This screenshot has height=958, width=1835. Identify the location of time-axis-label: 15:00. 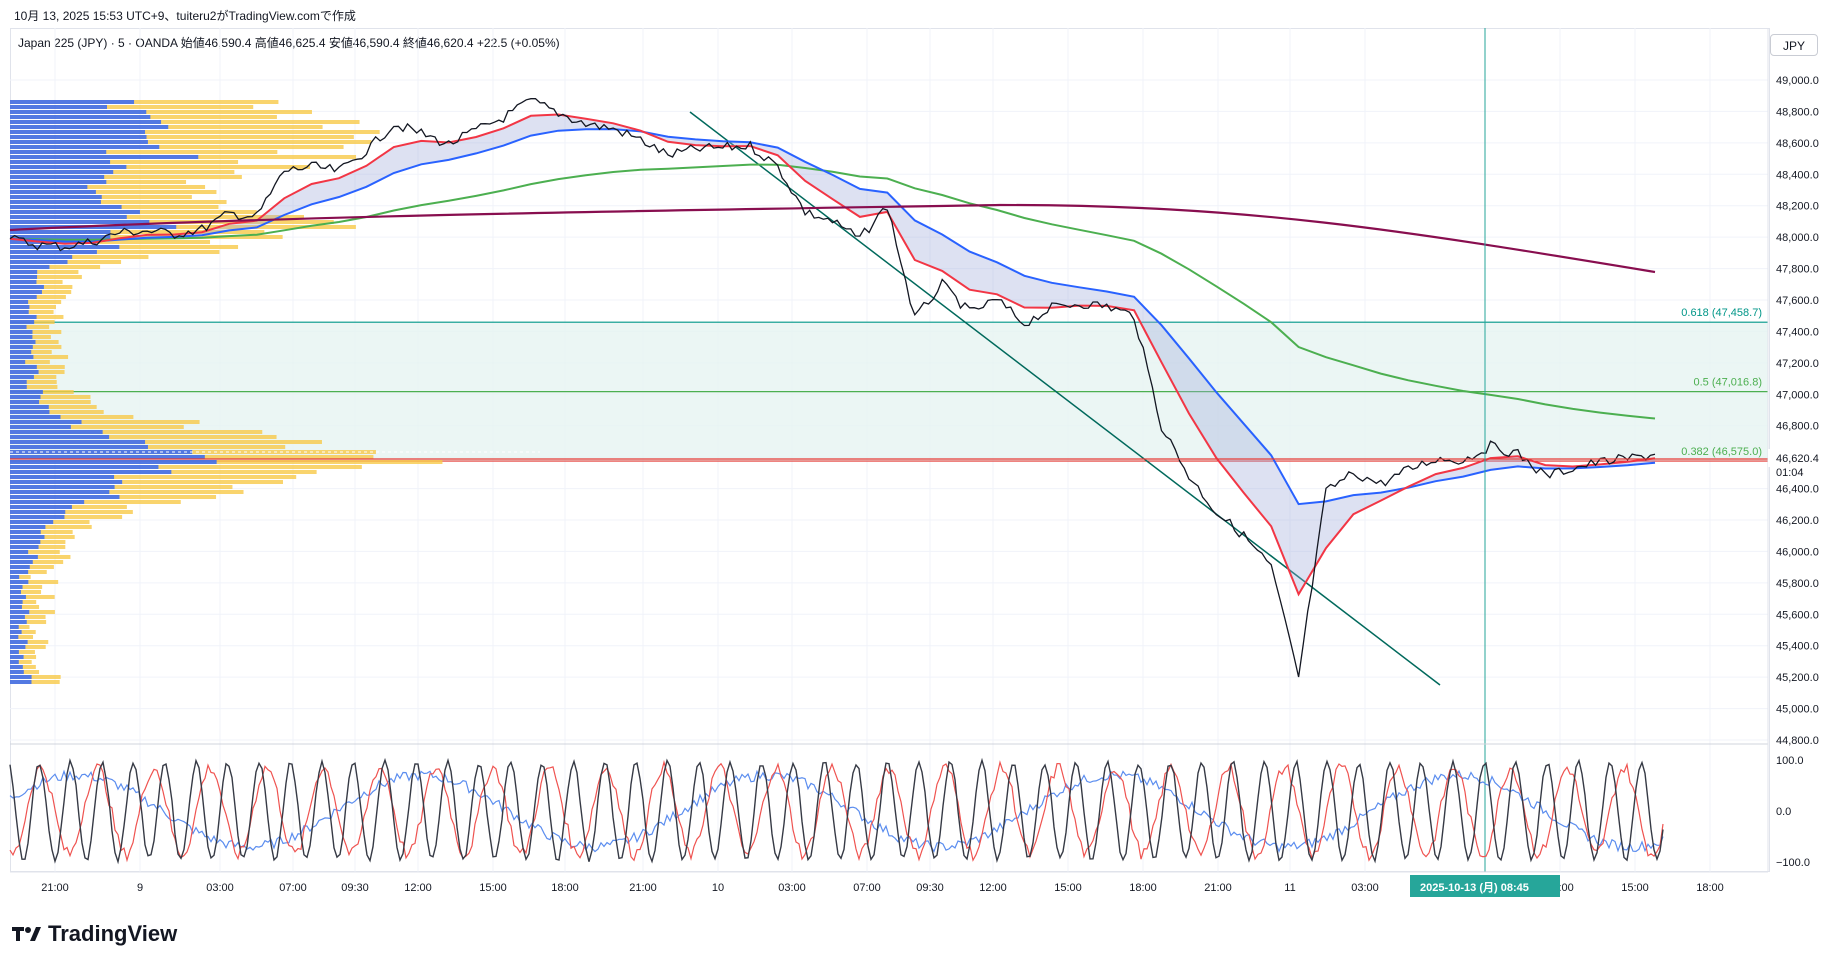
(1068, 888).